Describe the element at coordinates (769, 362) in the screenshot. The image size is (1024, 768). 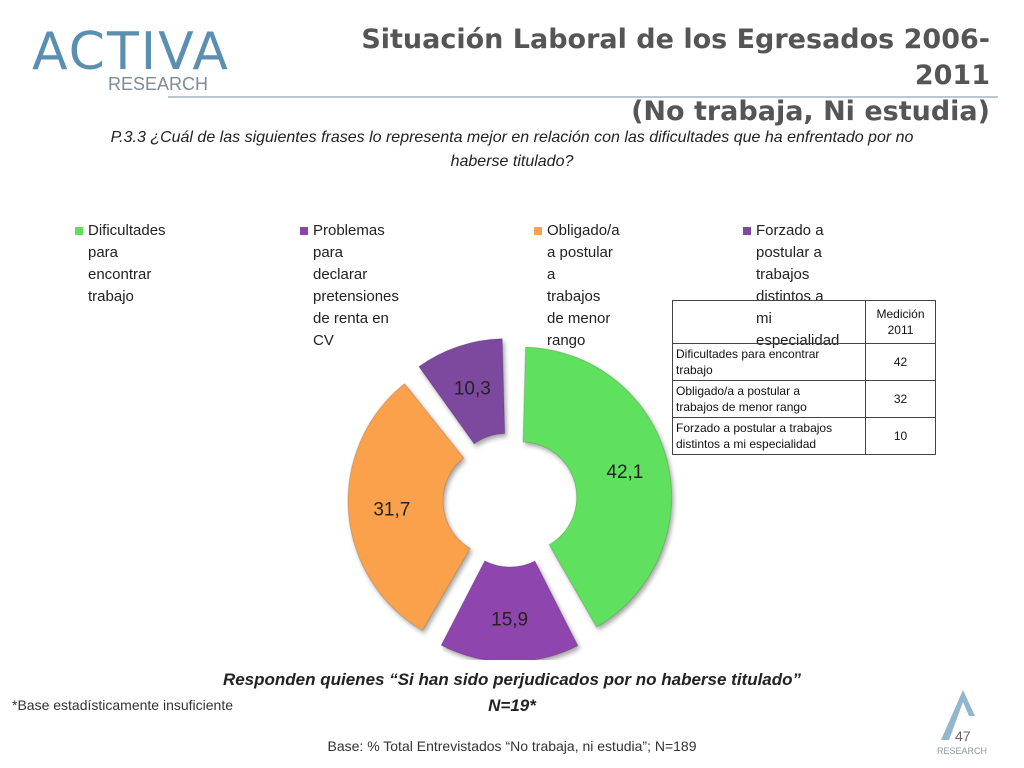
I see `table-row-label: Dificultades para encontrar trabajo` at that location.